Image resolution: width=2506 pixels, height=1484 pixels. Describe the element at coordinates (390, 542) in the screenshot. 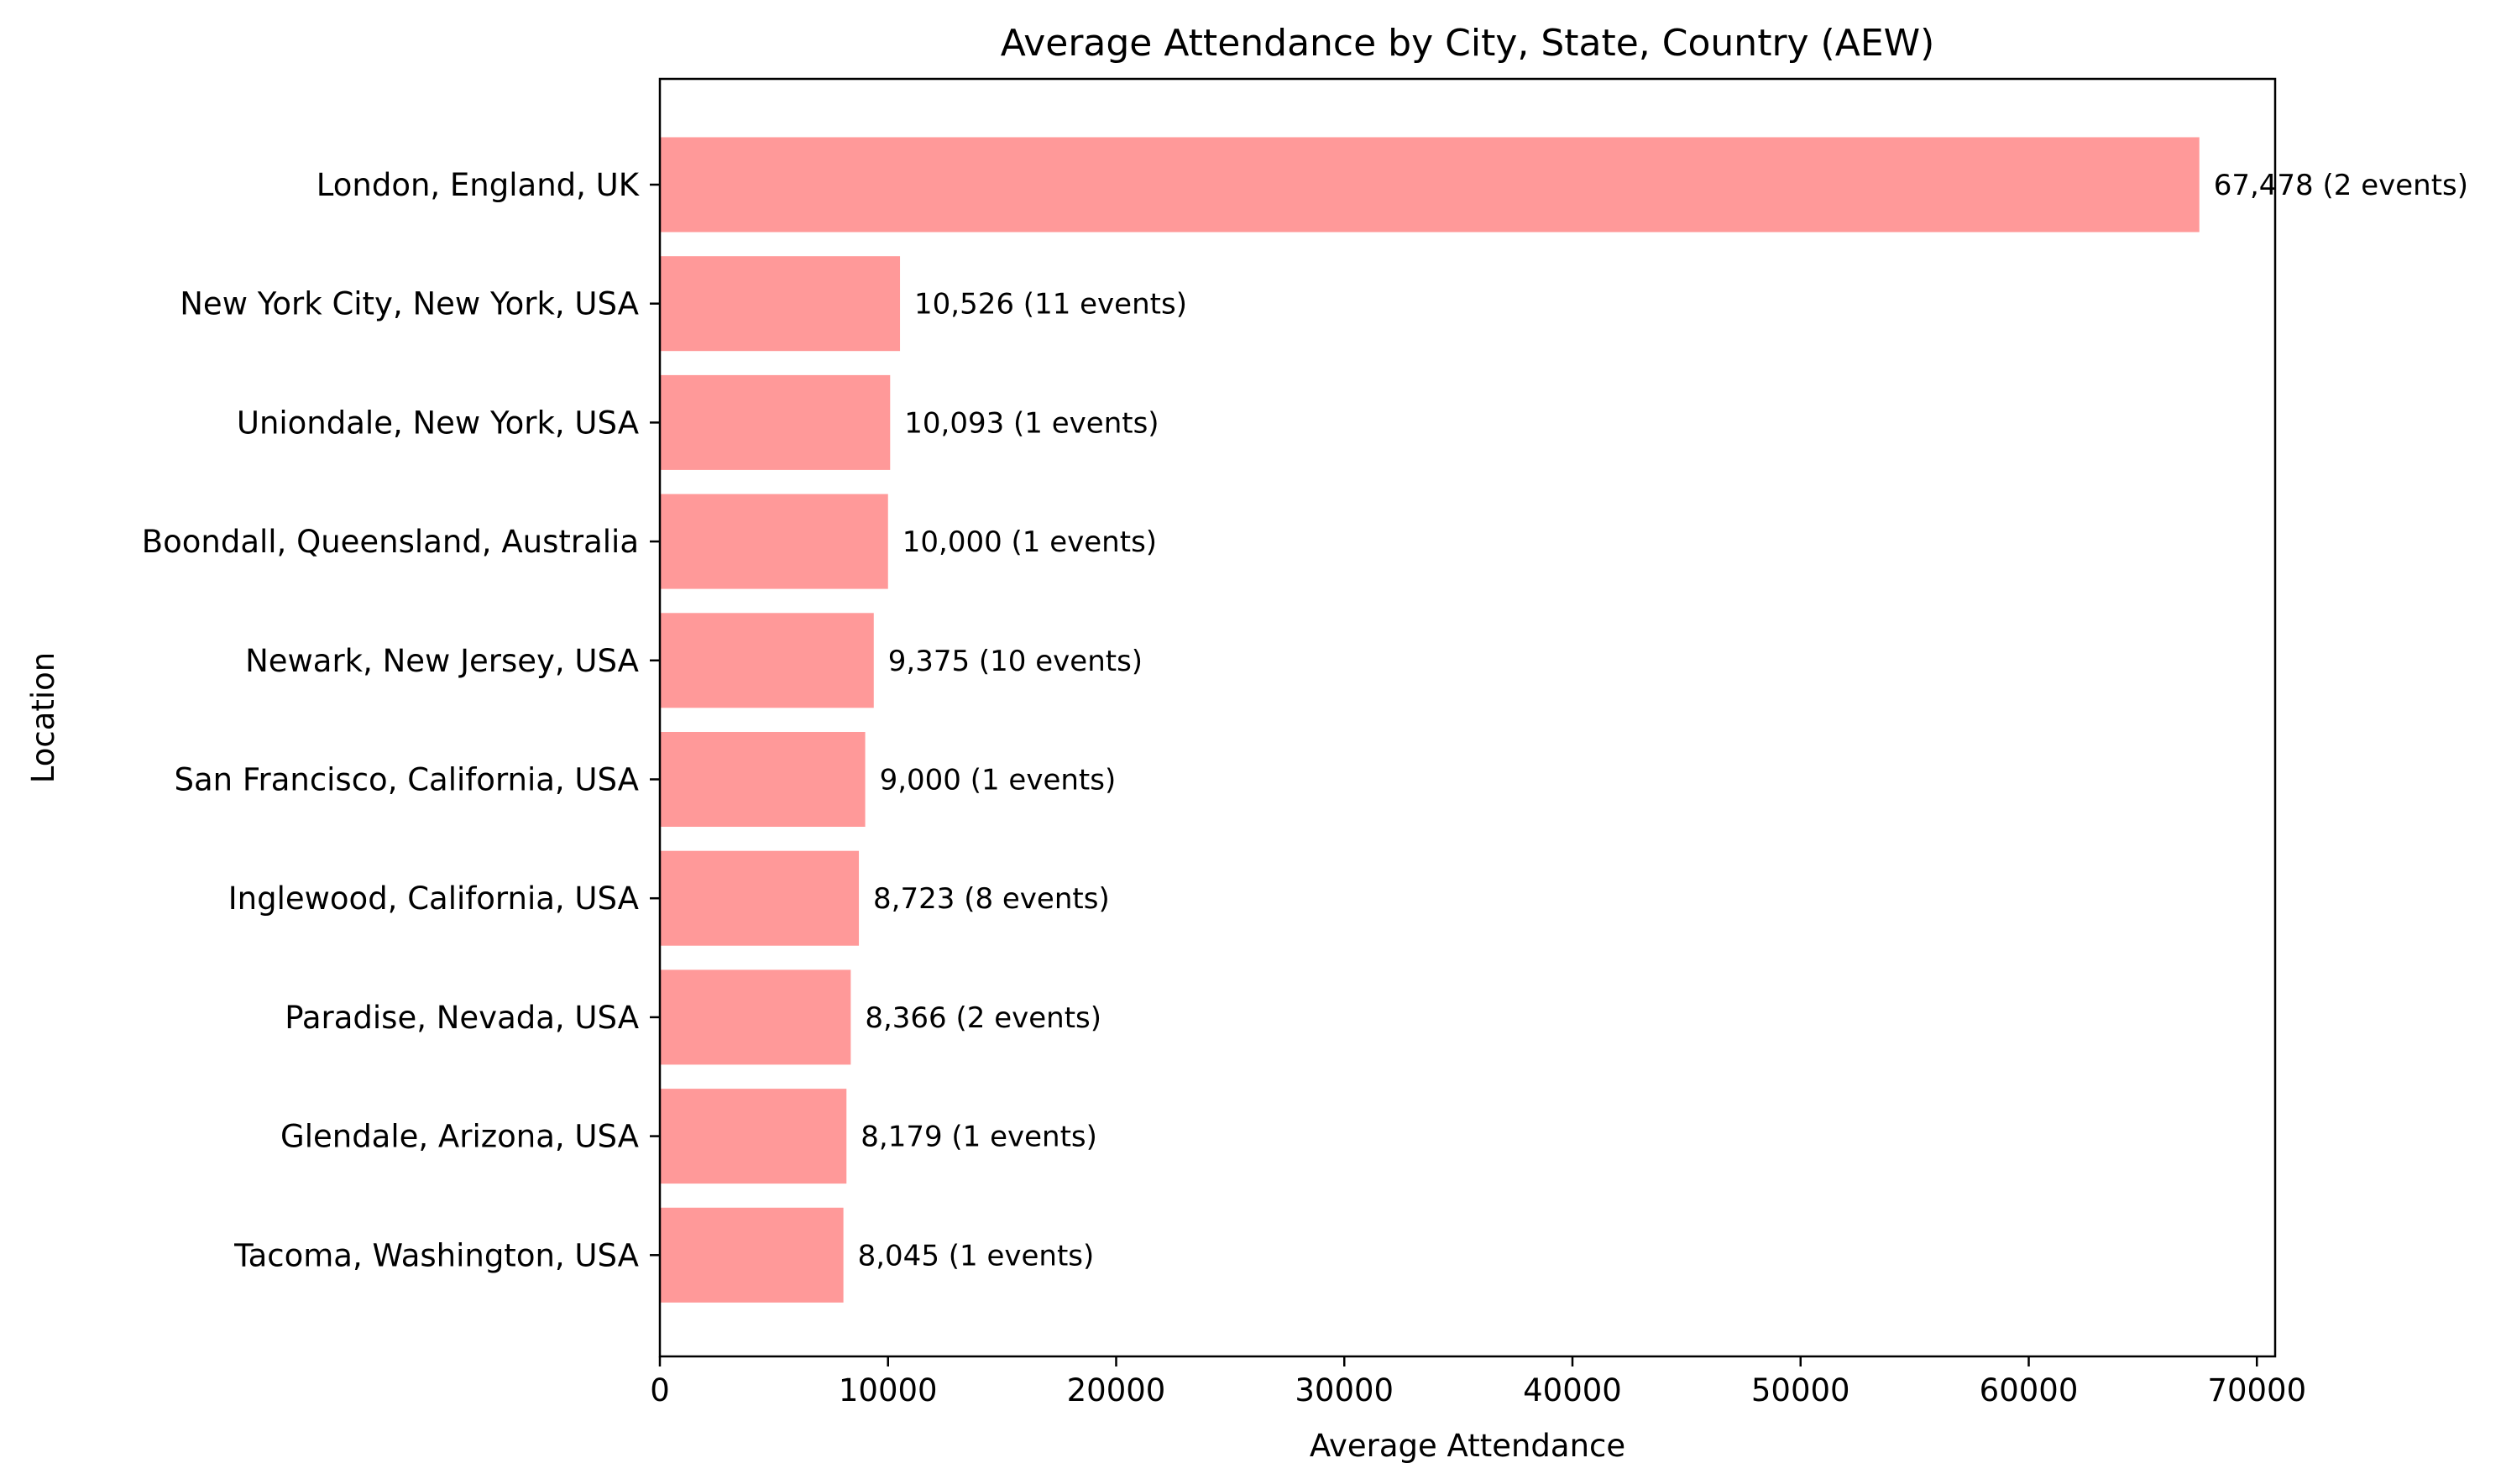

I see `y-tick-label-3: Boondall, Queensland, Australia` at that location.